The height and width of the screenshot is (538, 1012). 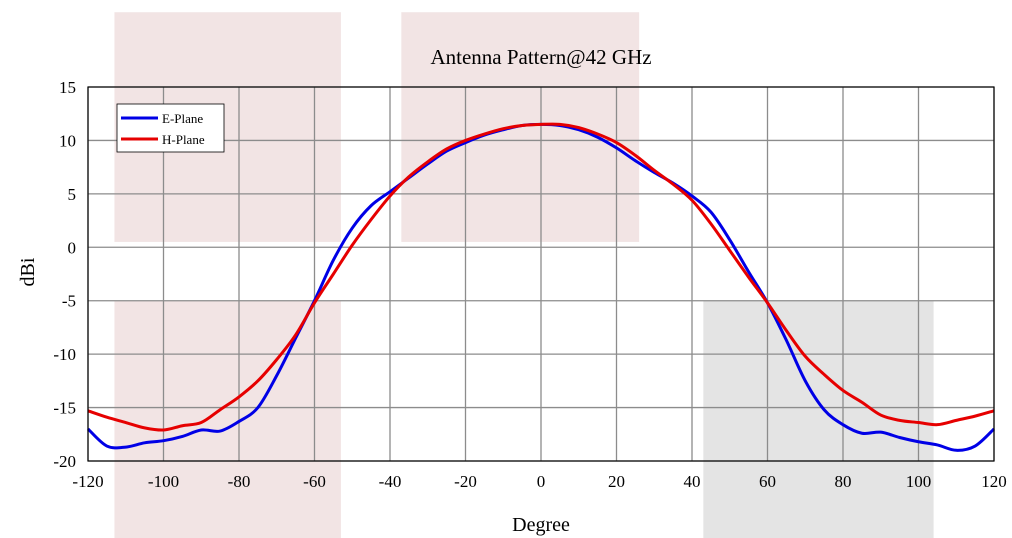 I want to click on x-tick-label: 120, so click(x=994, y=481).